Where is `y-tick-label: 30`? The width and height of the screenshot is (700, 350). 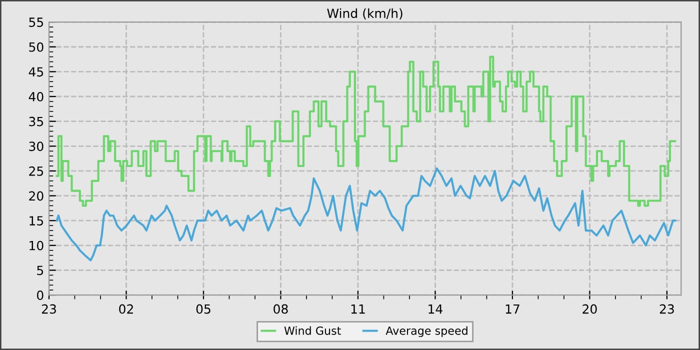
y-tick-label: 30 is located at coordinates (36, 147).